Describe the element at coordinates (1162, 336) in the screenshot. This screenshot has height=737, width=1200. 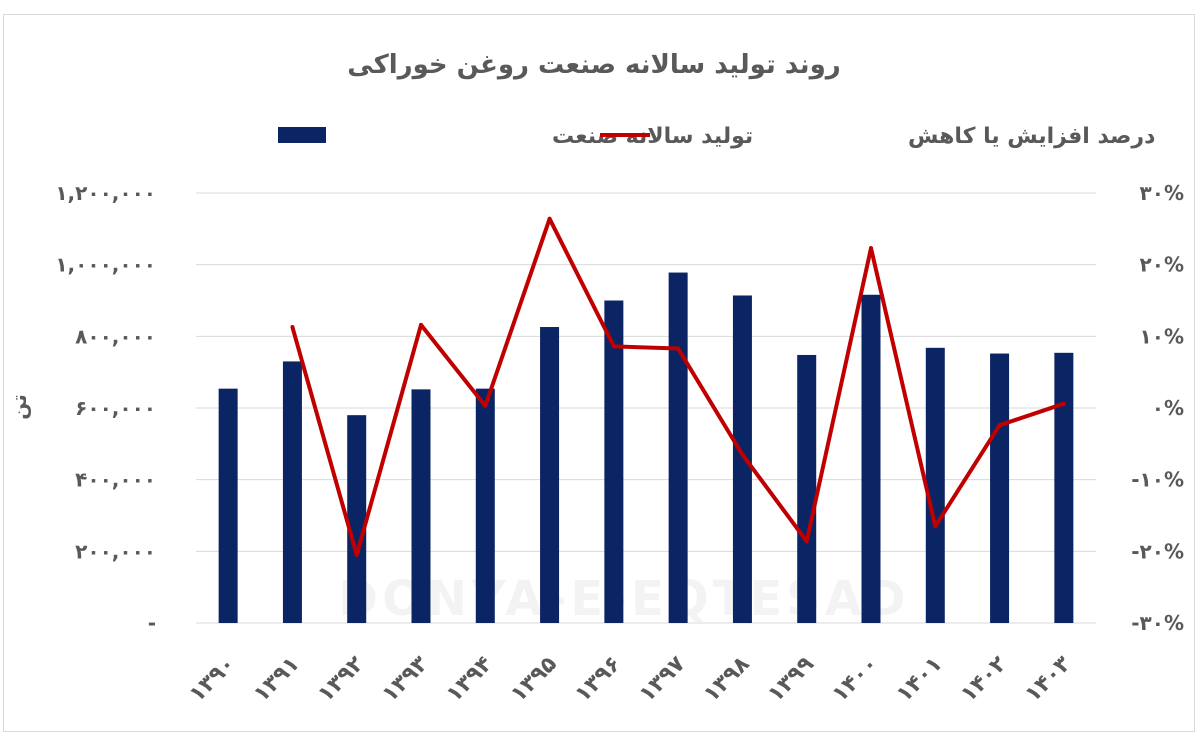
I see `right-tick-label: ۱۰%` at that location.